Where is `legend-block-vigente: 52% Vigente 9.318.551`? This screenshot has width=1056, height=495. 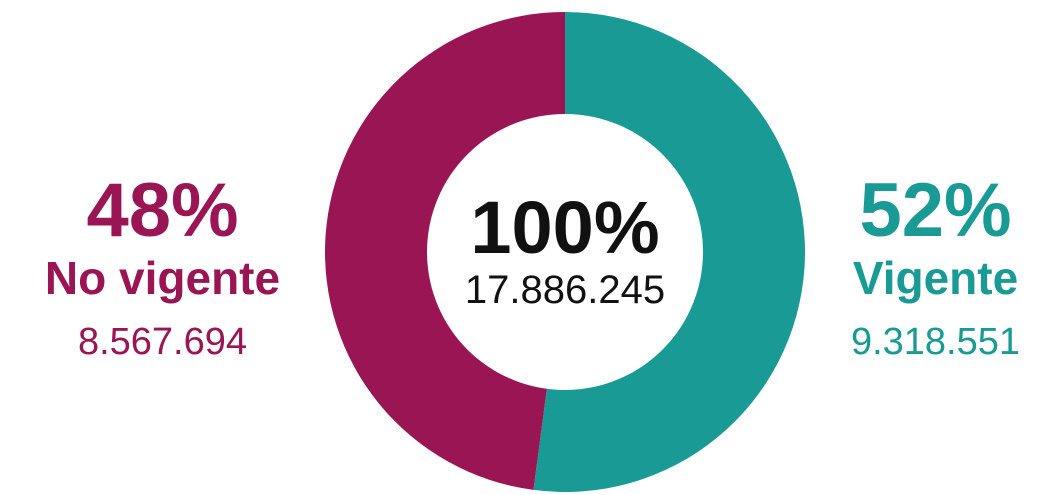
legend-block-vigente: 52% Vigente 9.318.551 is located at coordinates (935, 267).